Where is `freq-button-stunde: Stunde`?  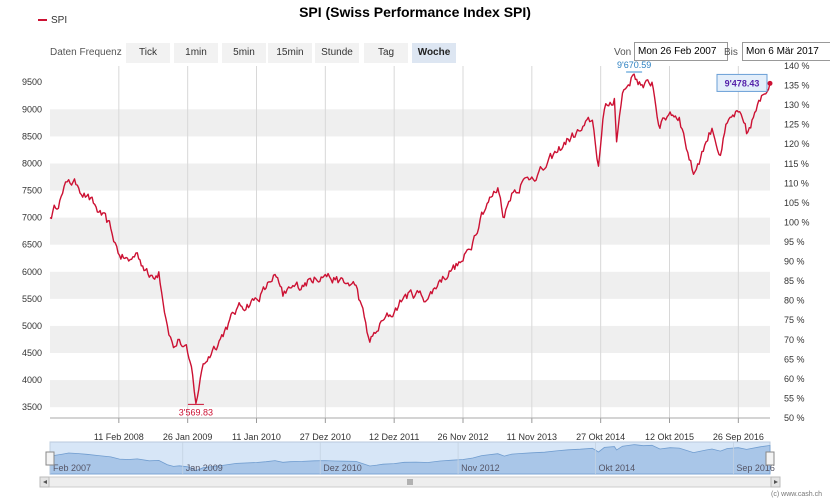
freq-button-stunde: Stunde is located at coordinates (337, 53).